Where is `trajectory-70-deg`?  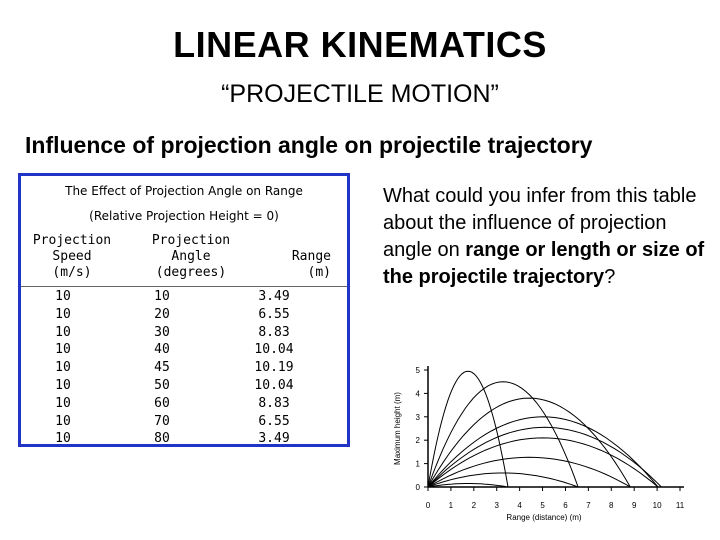
trajectory-70-deg is located at coordinates (503, 434).